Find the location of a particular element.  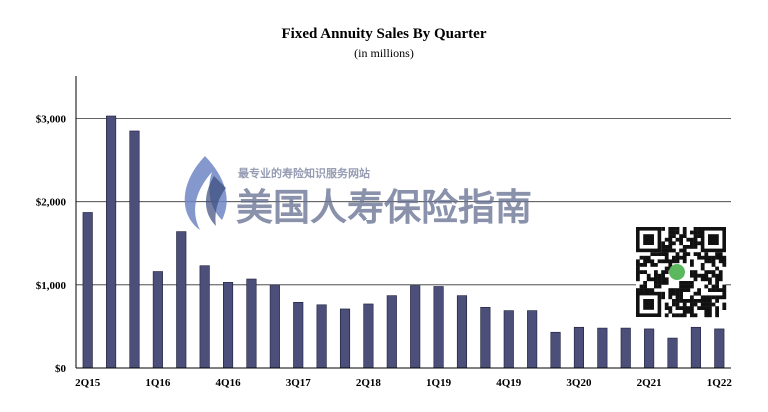

qr-finder is located at coordinates (713, 239).